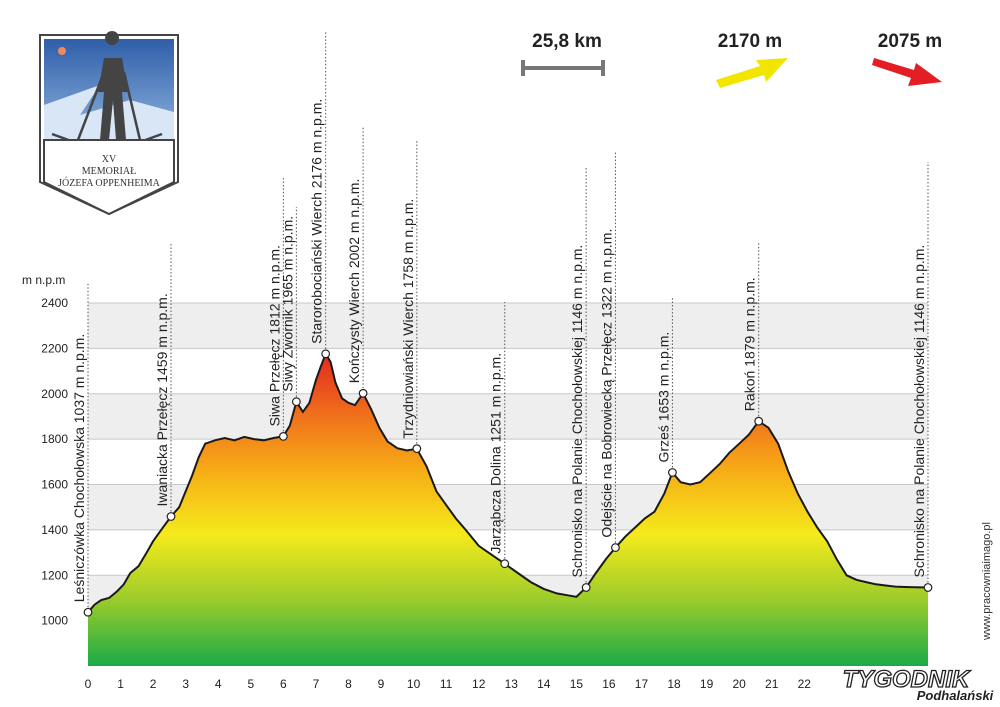  I want to click on x-tick-label: 9, so click(381, 684).